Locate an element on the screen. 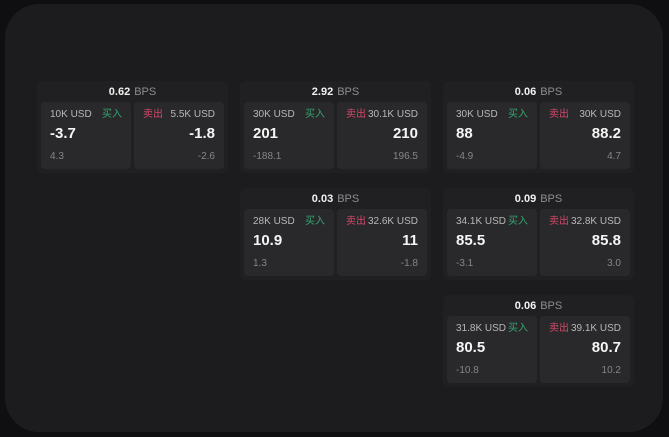  card-header: 2.92 BPS is located at coordinates (335, 91).